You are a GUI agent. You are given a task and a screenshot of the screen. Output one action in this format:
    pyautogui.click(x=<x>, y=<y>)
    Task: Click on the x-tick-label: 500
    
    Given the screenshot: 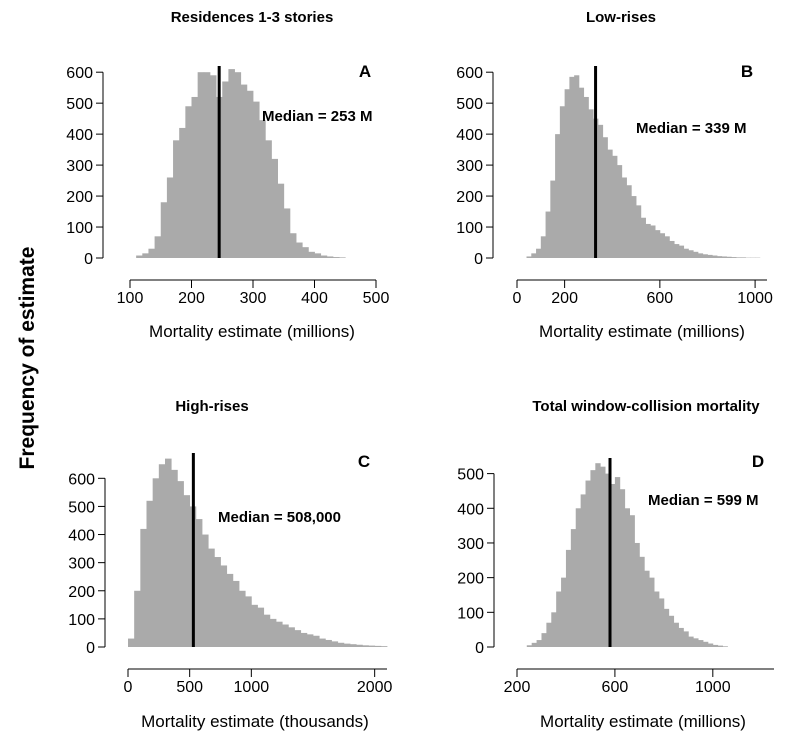 What is the action you would take?
    pyautogui.click(x=189, y=687)
    